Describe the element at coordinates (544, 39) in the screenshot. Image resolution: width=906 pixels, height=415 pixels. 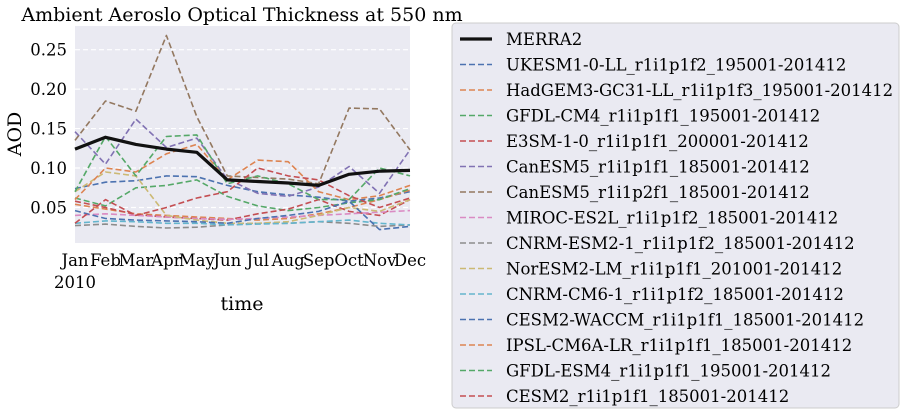
I see `legend-label: MERRA2` at that location.